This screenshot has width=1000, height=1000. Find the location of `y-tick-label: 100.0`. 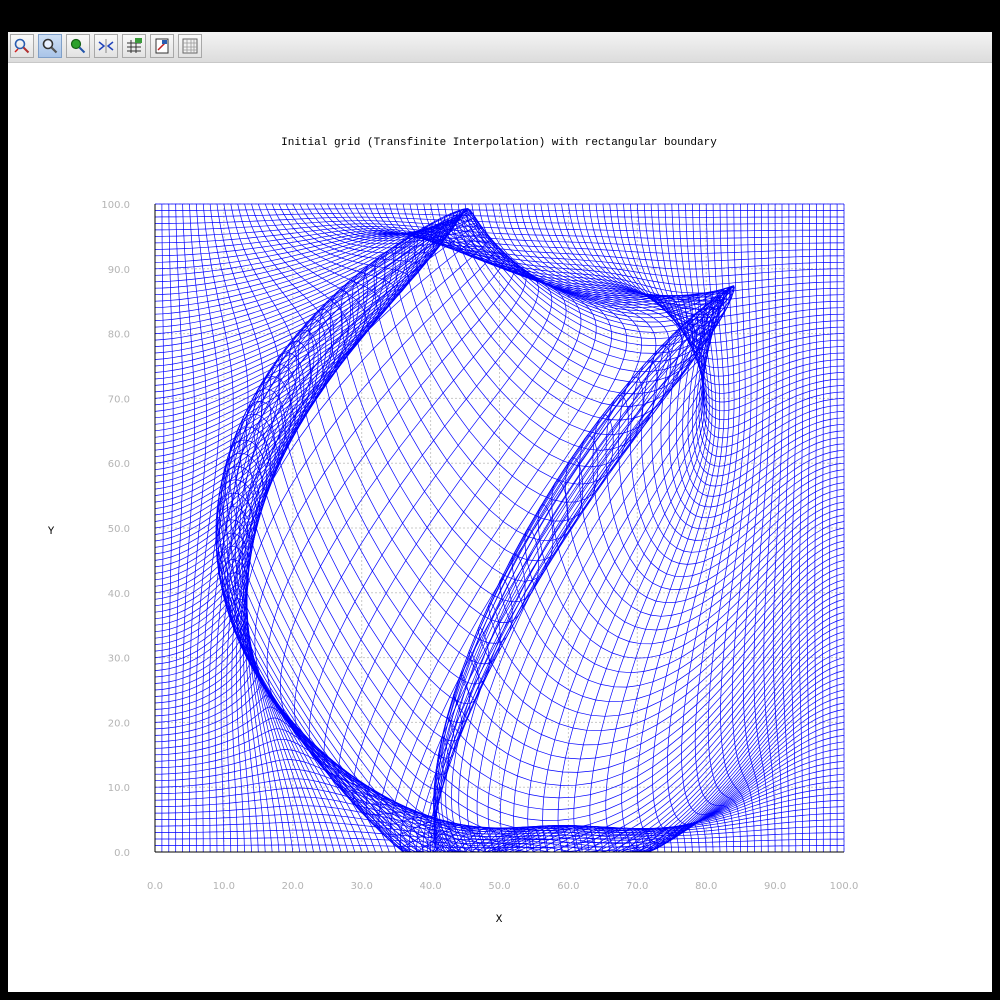

y-tick-label: 100.0 is located at coordinates (115, 205).